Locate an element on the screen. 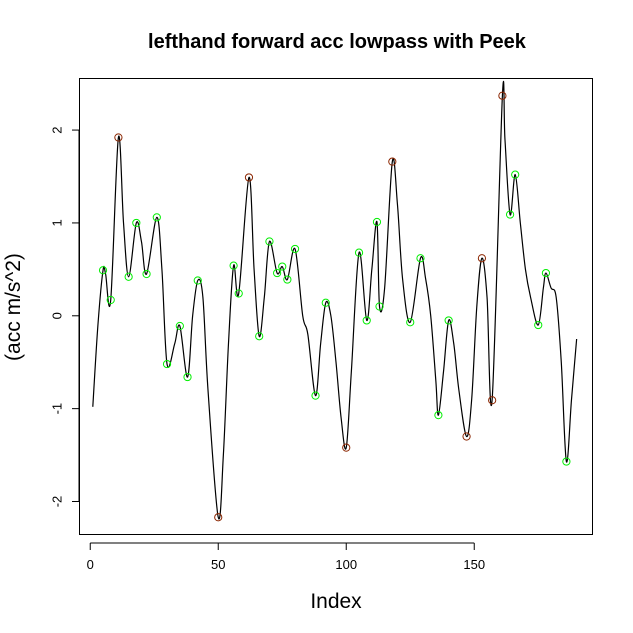 This screenshot has width=633, height=633. x-tick-label: 150 is located at coordinates (474, 564).